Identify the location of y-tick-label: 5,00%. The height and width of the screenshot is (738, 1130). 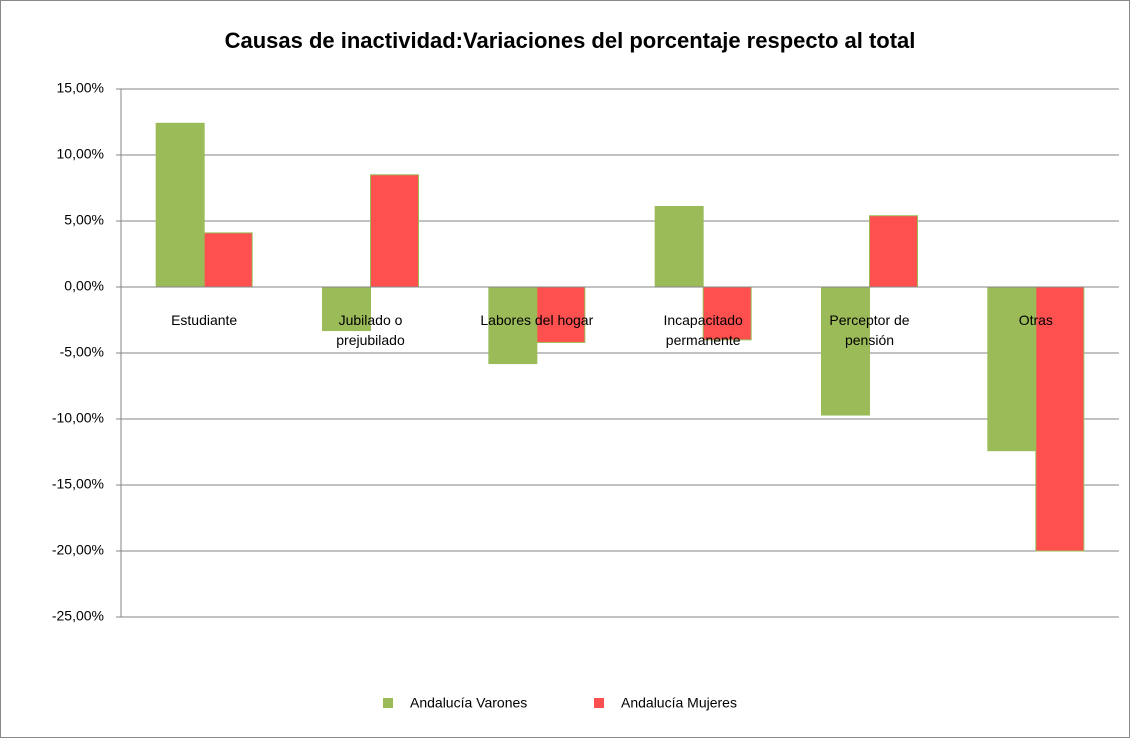
(84, 220).